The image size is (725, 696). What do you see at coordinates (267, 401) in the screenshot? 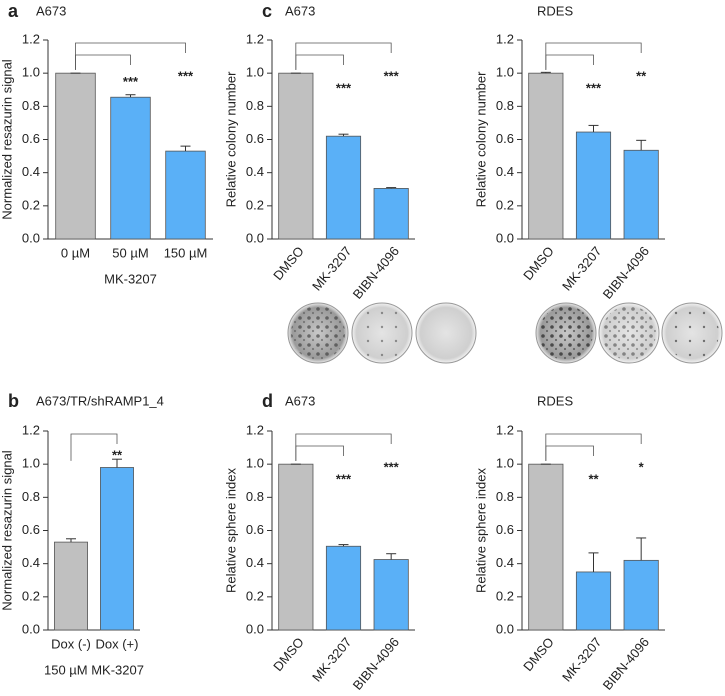
I see `panel-letter: d` at bounding box center [267, 401].